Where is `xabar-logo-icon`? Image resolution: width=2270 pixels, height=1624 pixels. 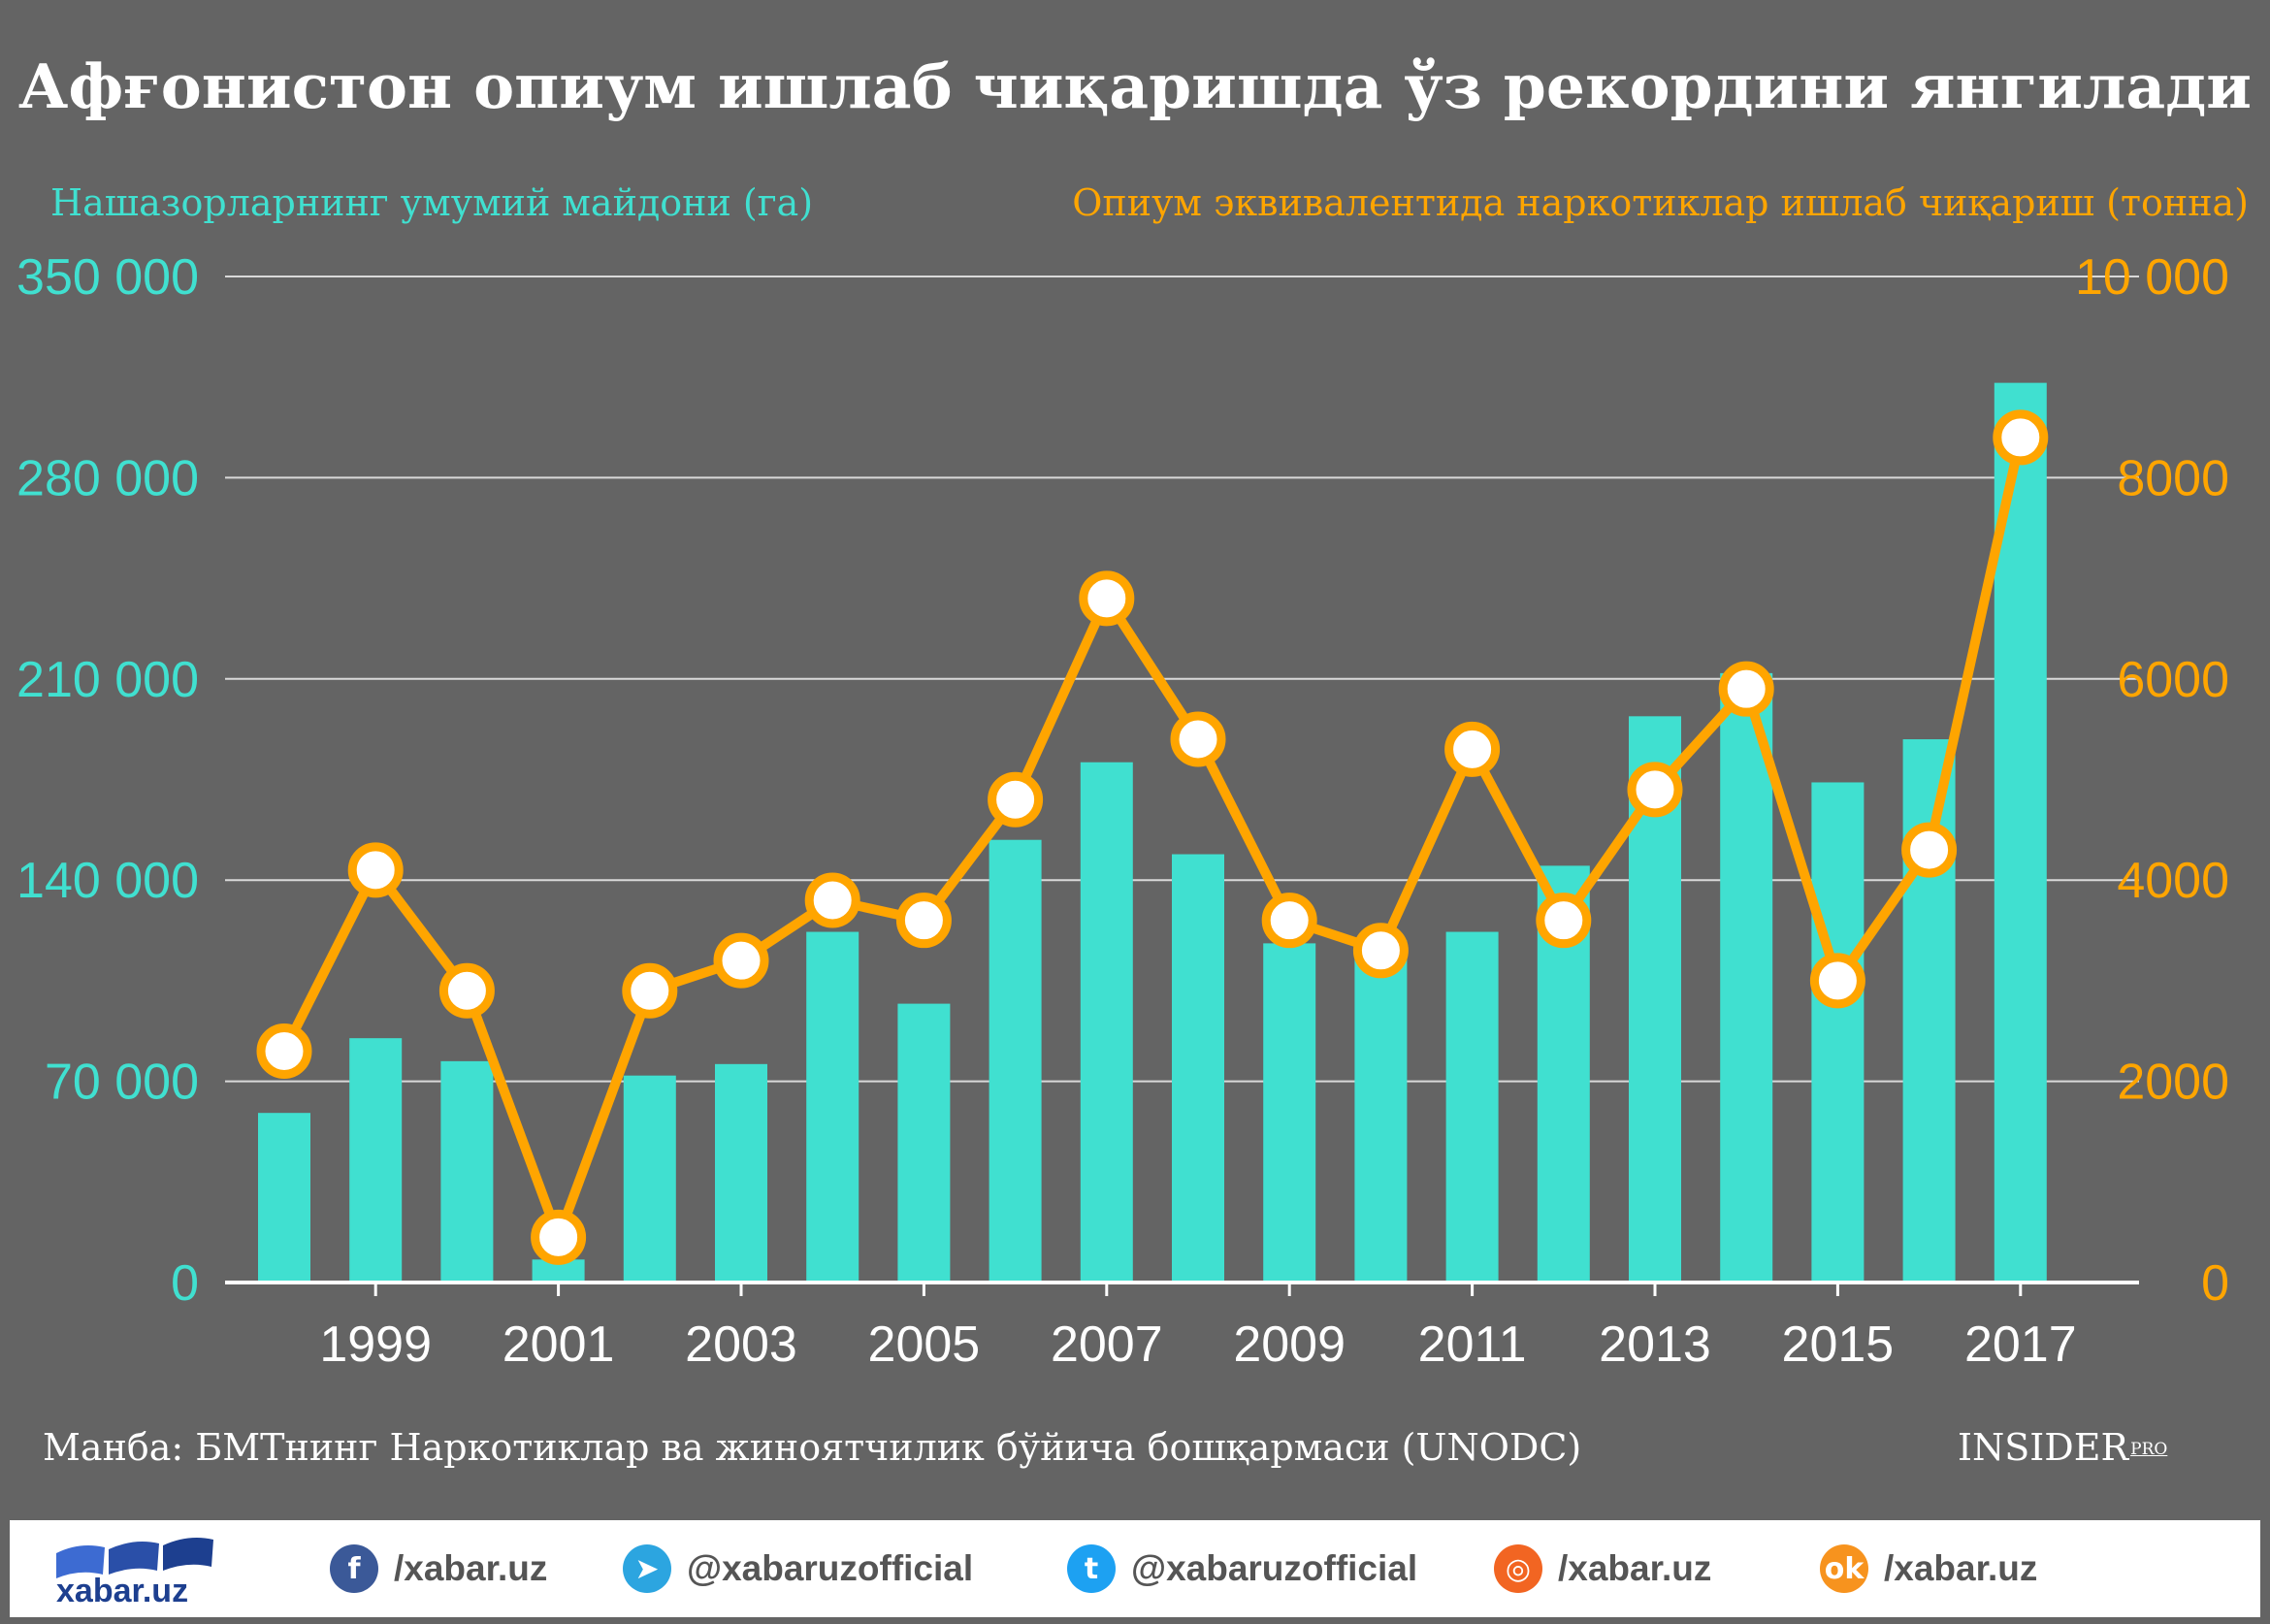
xabar-logo-icon is located at coordinates (136, 1574).